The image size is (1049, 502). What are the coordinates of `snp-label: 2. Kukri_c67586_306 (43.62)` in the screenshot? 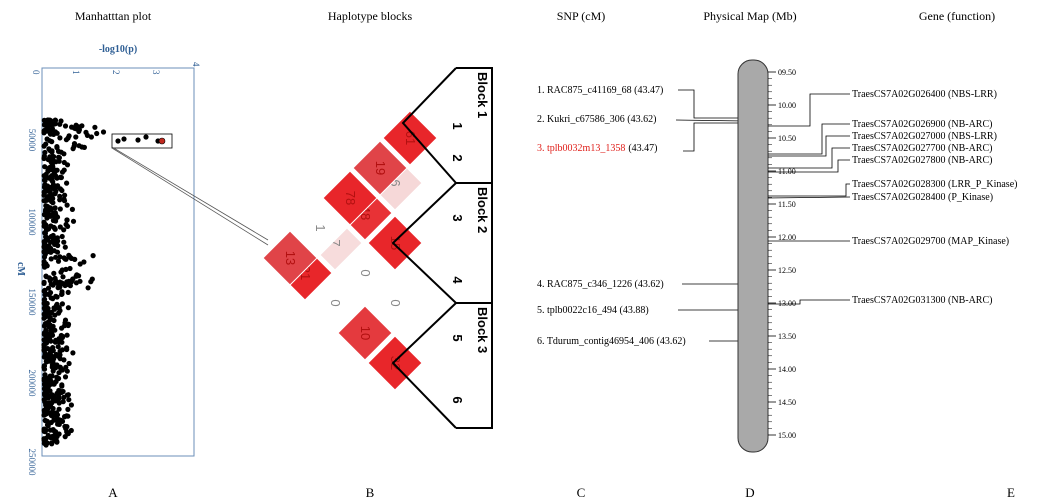 It's located at (596, 119).